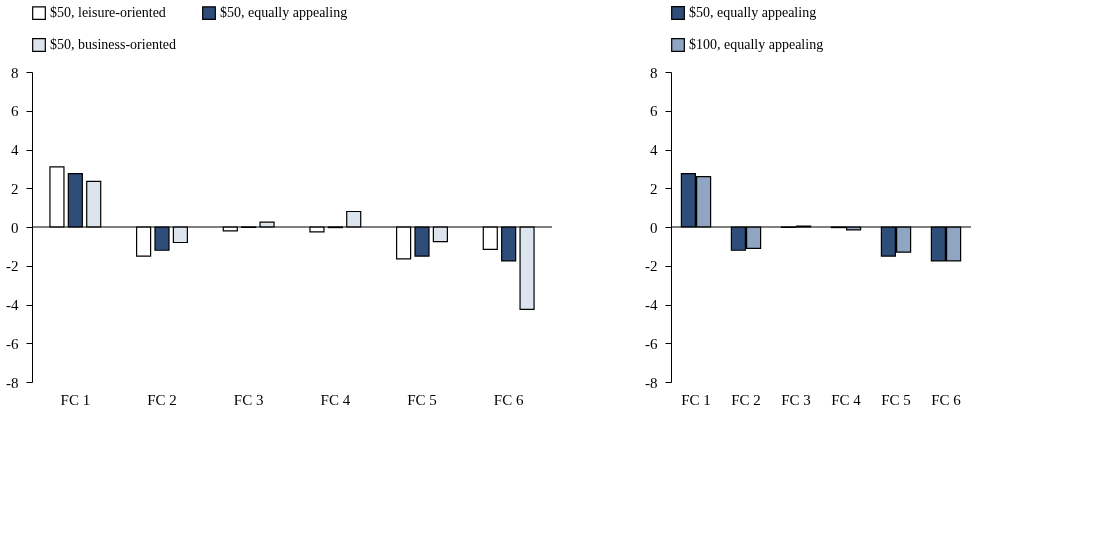  What do you see at coordinates (113, 44) in the screenshot?
I see `legend-label: $50, business-oriented` at bounding box center [113, 44].